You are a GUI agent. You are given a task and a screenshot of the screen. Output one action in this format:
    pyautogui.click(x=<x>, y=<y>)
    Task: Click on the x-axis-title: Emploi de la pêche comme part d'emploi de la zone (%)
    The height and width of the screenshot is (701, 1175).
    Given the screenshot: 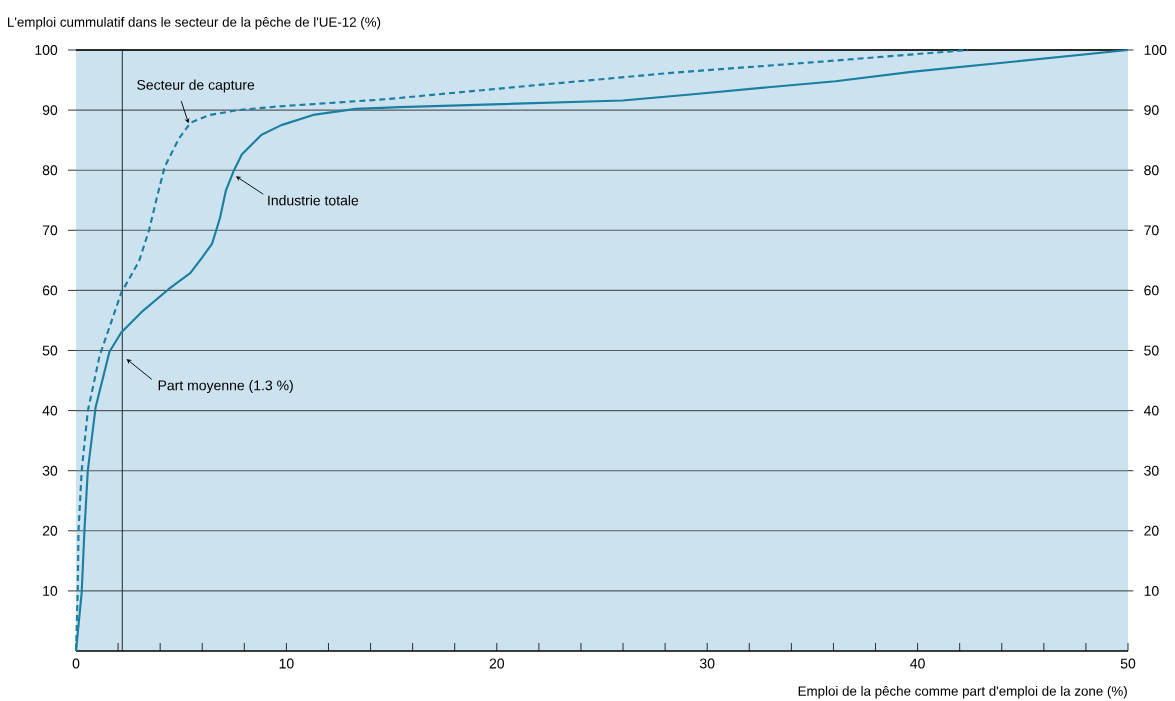 What is the action you would take?
    pyautogui.click(x=962, y=692)
    